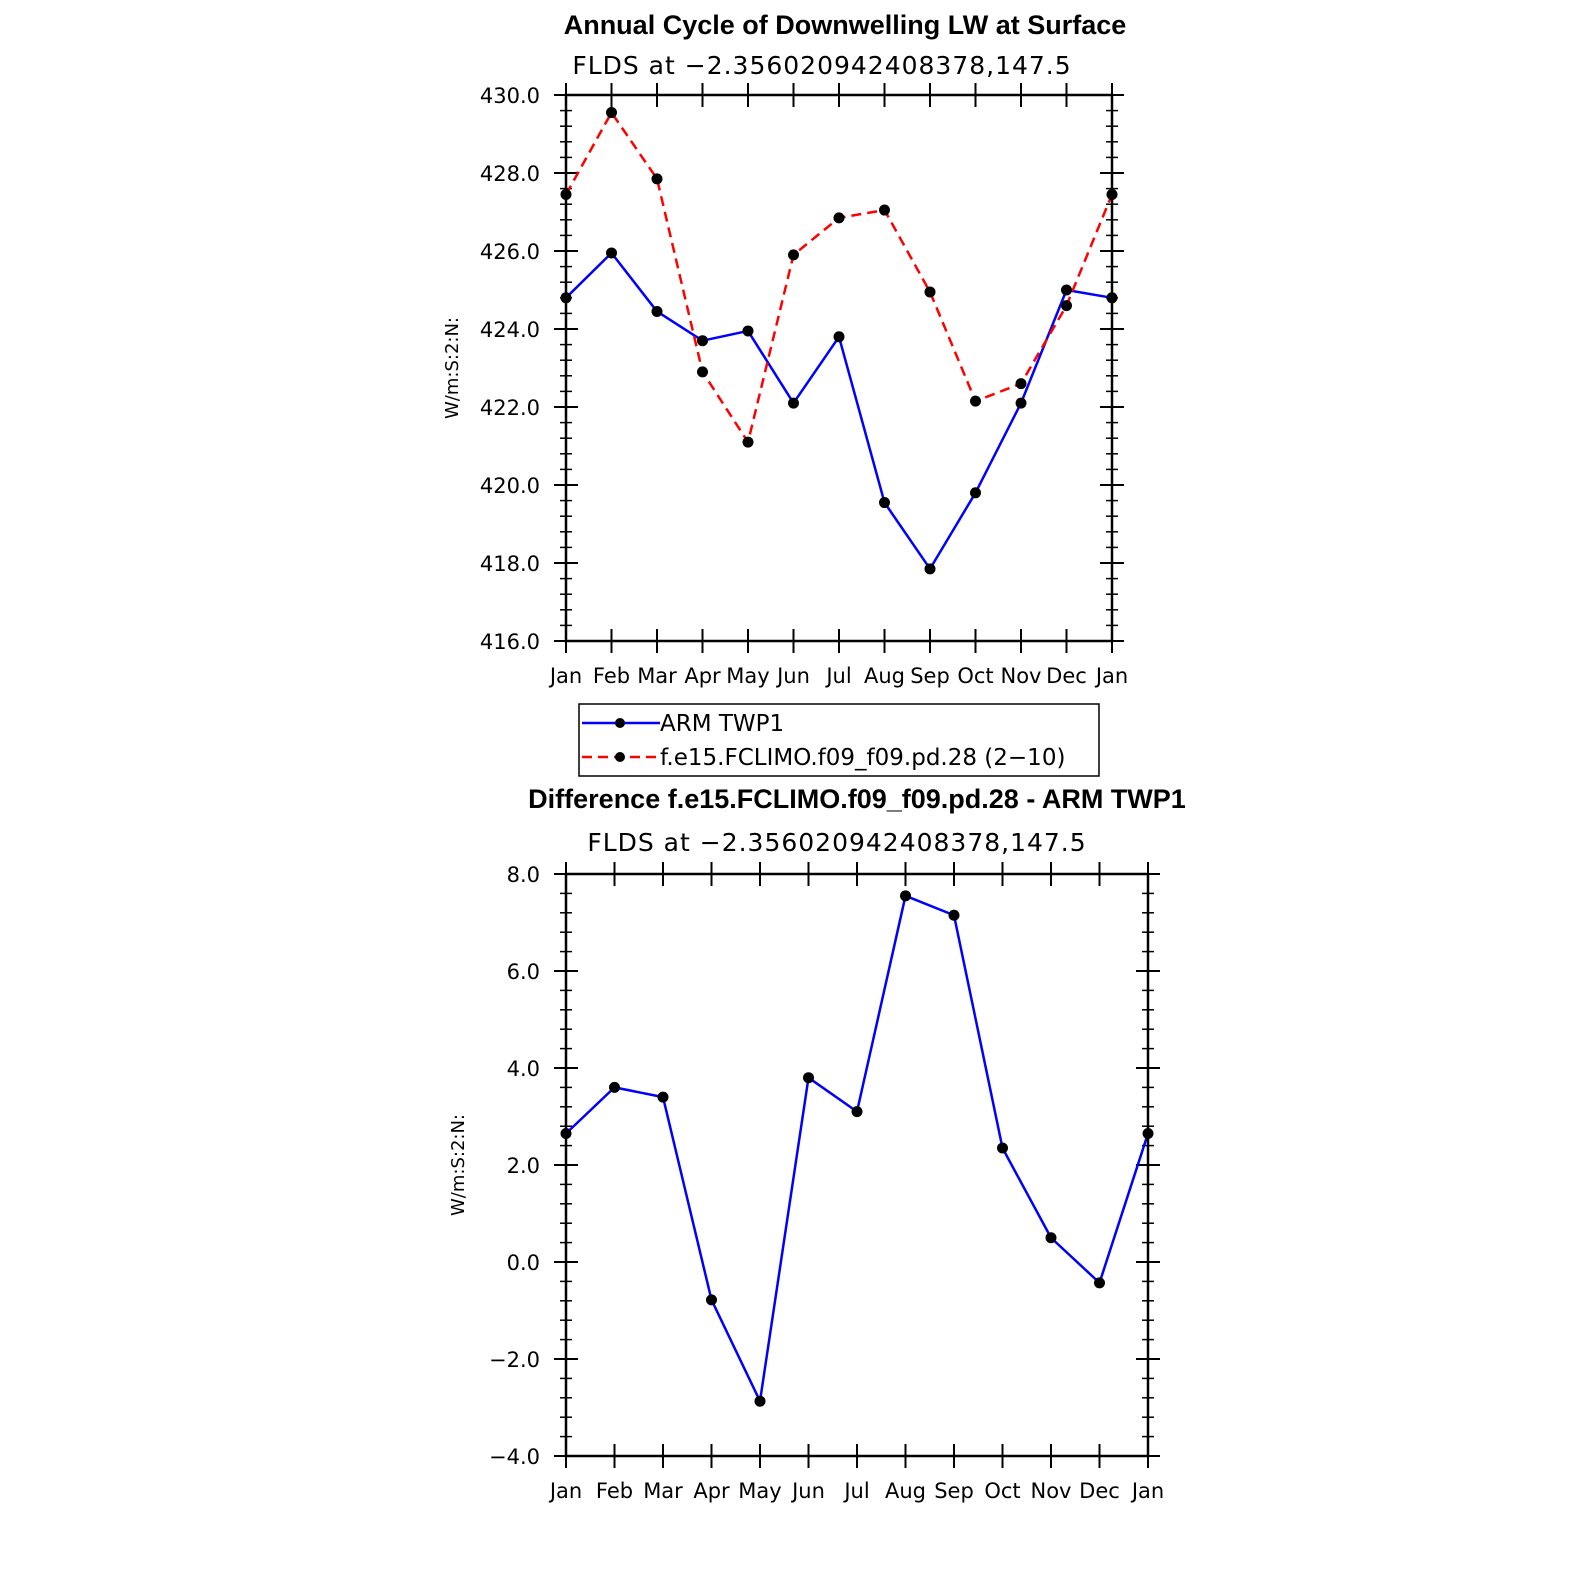 The width and height of the screenshot is (1574, 1574). Describe the element at coordinates (510, 252) in the screenshot. I see `y-tick-label: 426.0` at that location.